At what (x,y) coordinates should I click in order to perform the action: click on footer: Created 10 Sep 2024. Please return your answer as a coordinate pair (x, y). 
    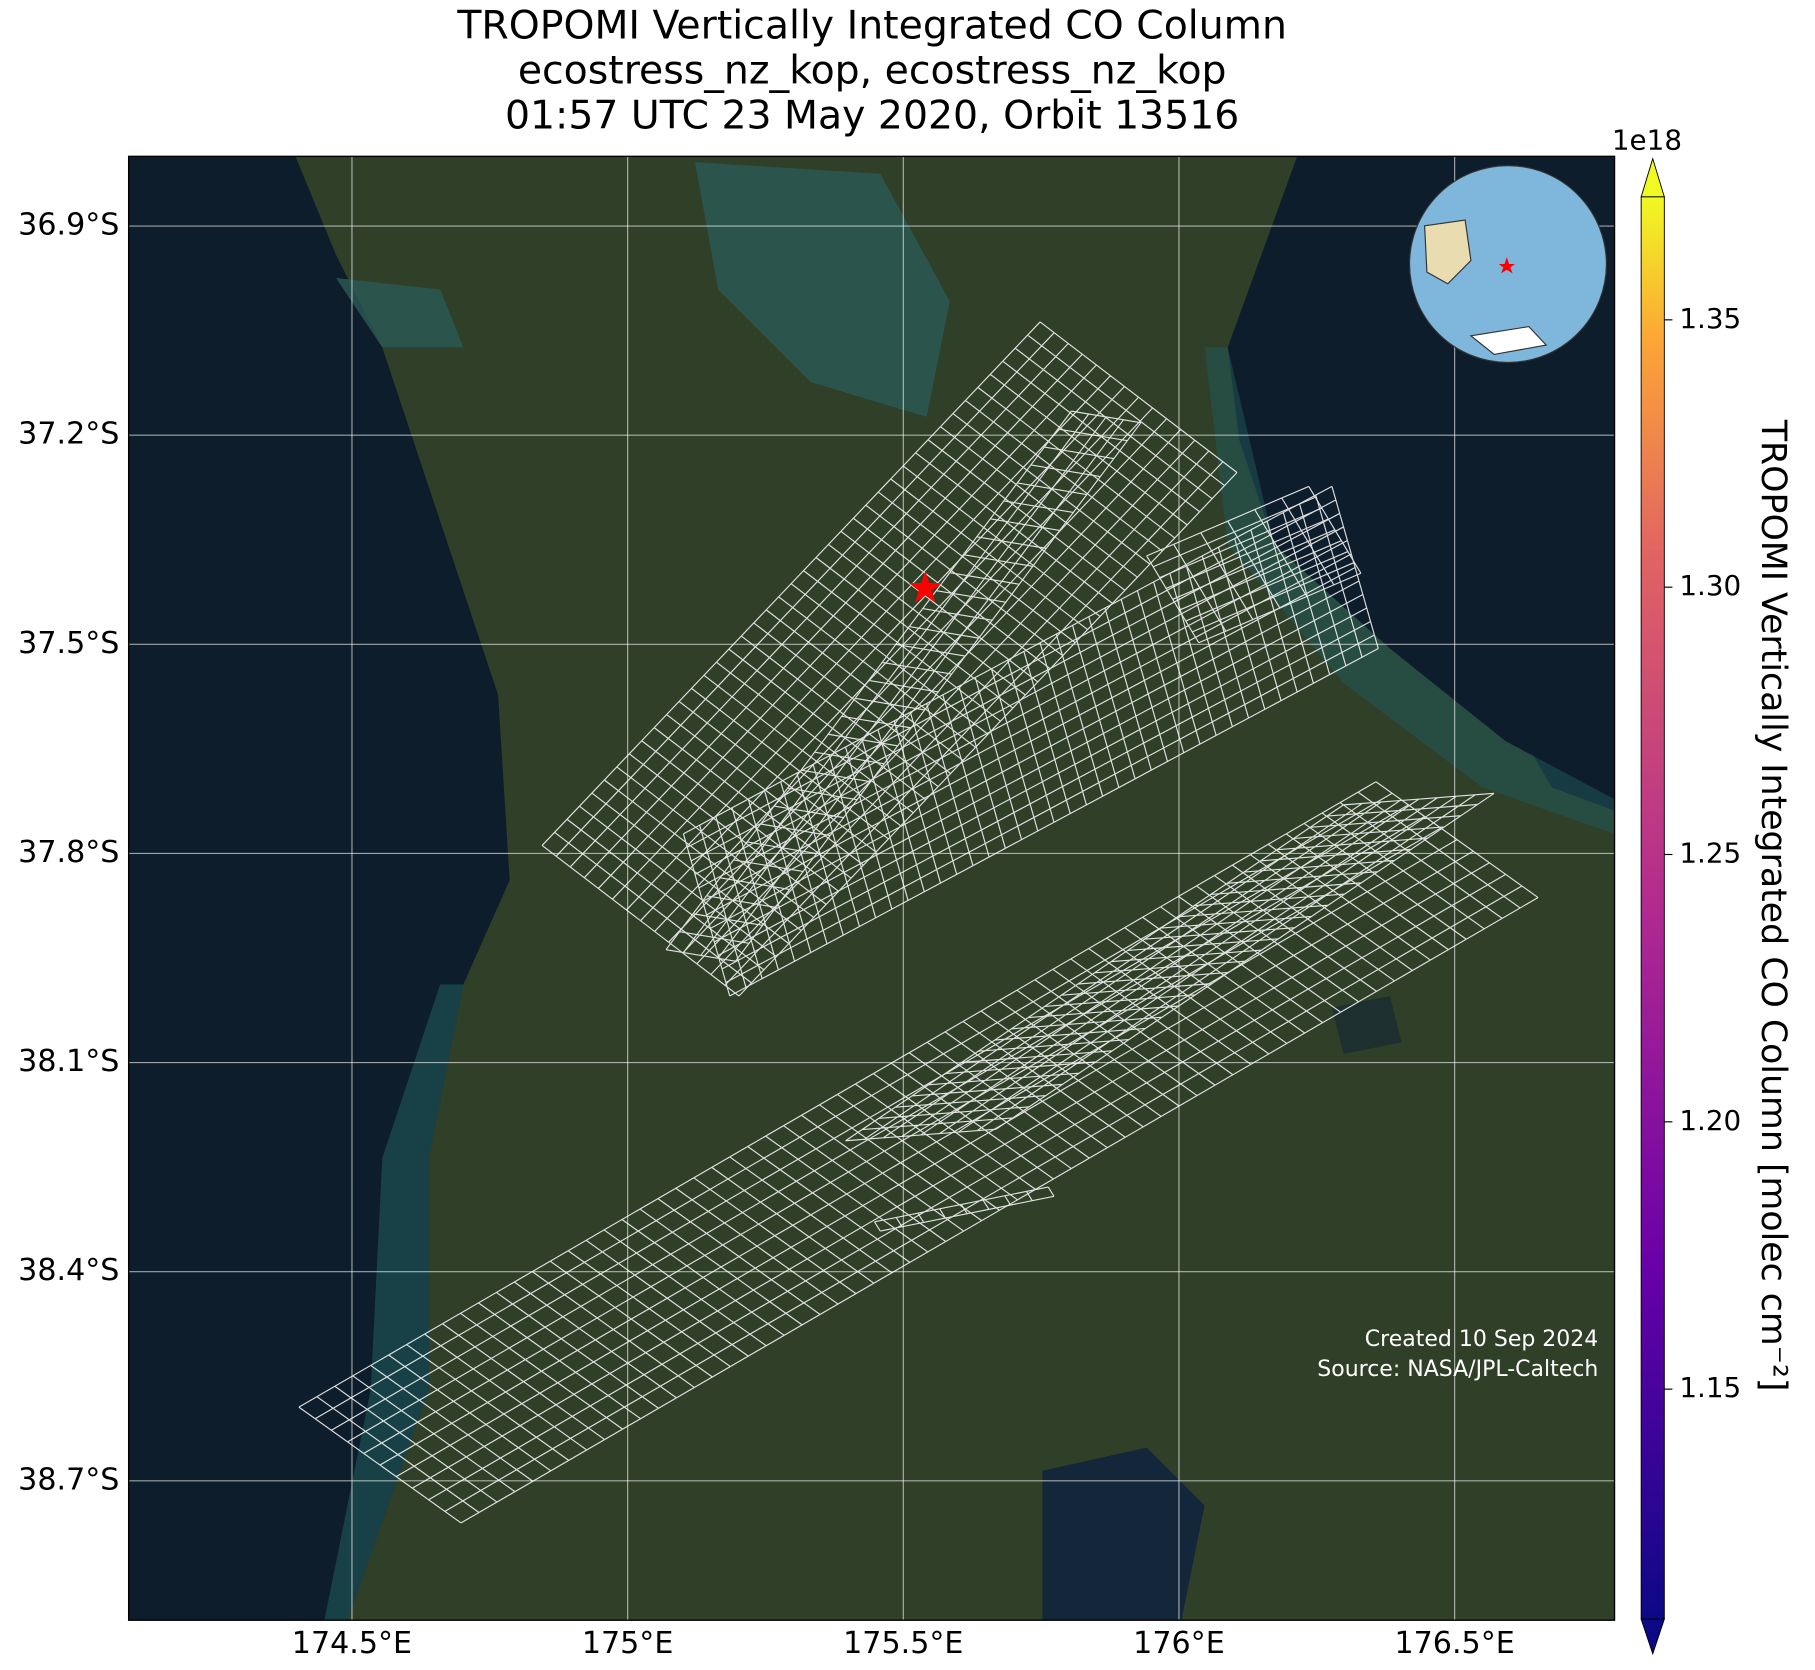
    Looking at the image, I should click on (1482, 1339).